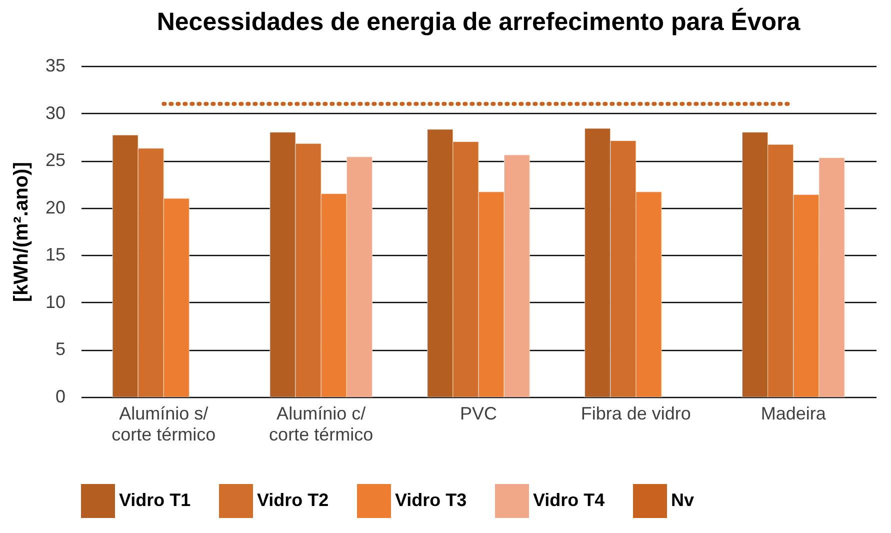 The width and height of the screenshot is (891, 533). What do you see at coordinates (793, 414) in the screenshot?
I see `x-tick-label: Madeira` at bounding box center [793, 414].